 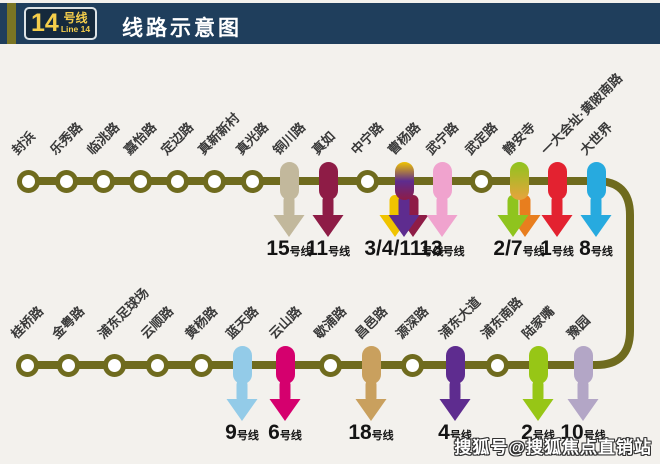 What do you see at coordinates (330, 23) in the screenshot?
I see `header-bar: 14 号线 Line 14 线路示意图` at bounding box center [330, 23].